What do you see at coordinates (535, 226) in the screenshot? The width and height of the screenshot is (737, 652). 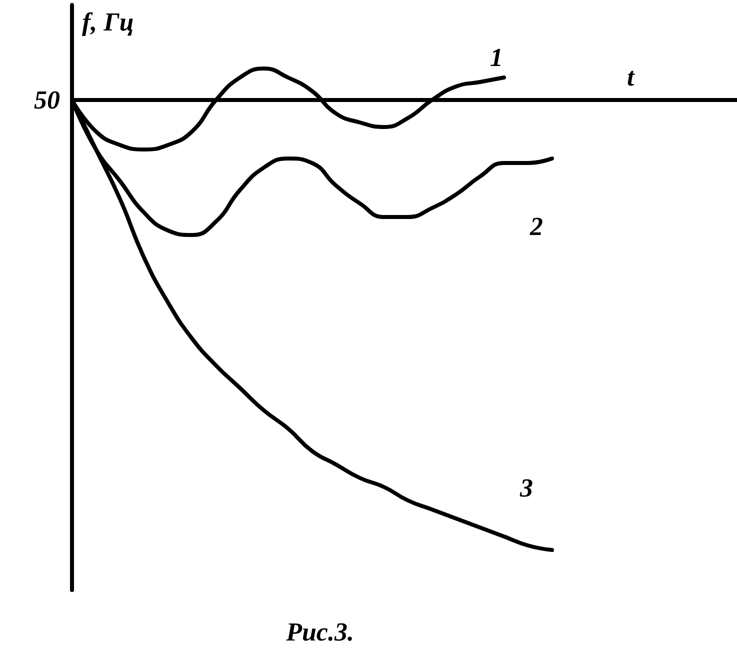 I see `series-label: 2` at bounding box center [535, 226].